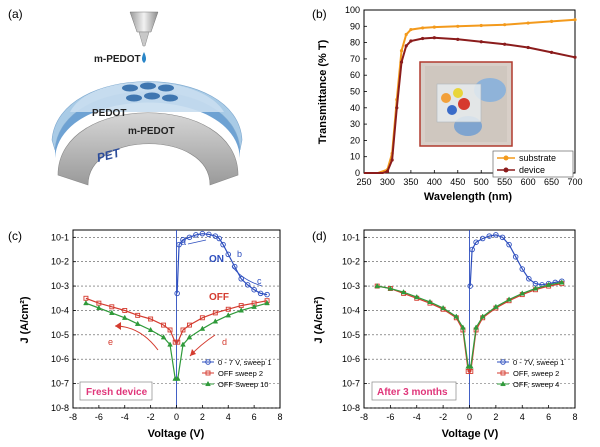  I want to click on x-tick-label: 6, so click(254, 417).